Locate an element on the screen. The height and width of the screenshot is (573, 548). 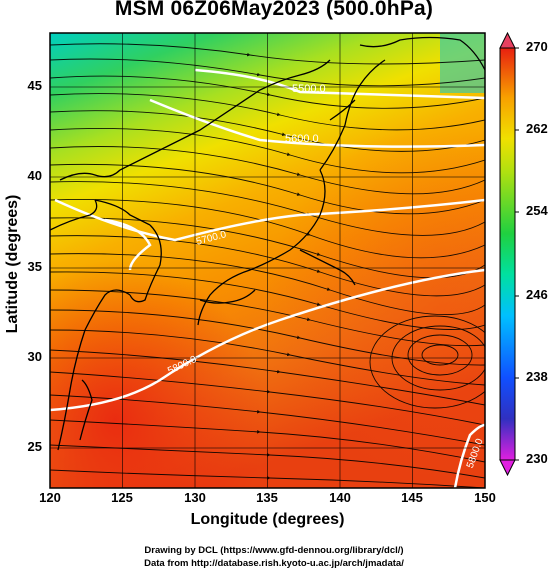
colorbar-tick-label: 262 is located at coordinates (537, 128).